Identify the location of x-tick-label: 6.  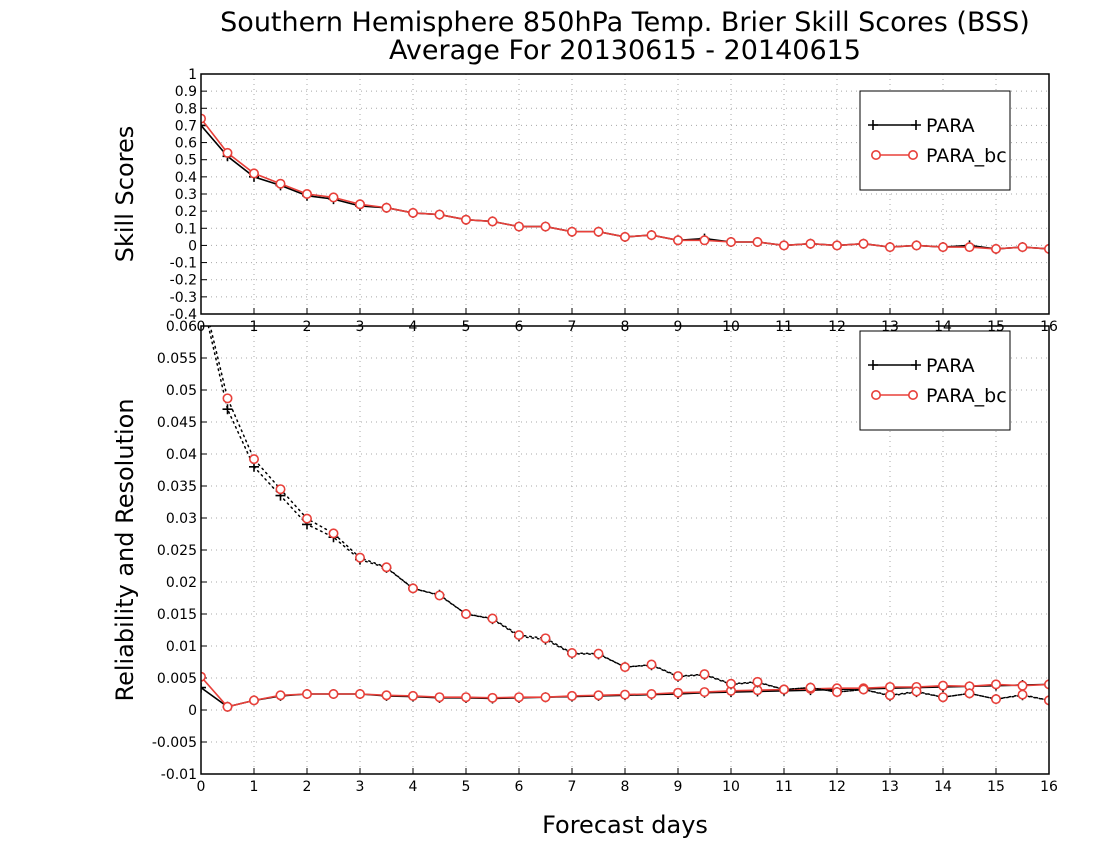
(519, 787).